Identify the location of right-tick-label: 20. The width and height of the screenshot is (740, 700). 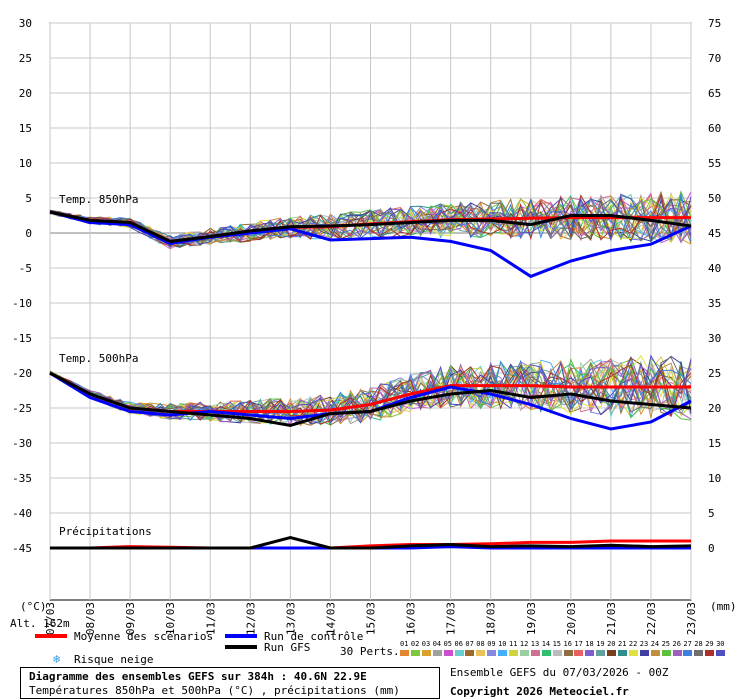
(714, 408).